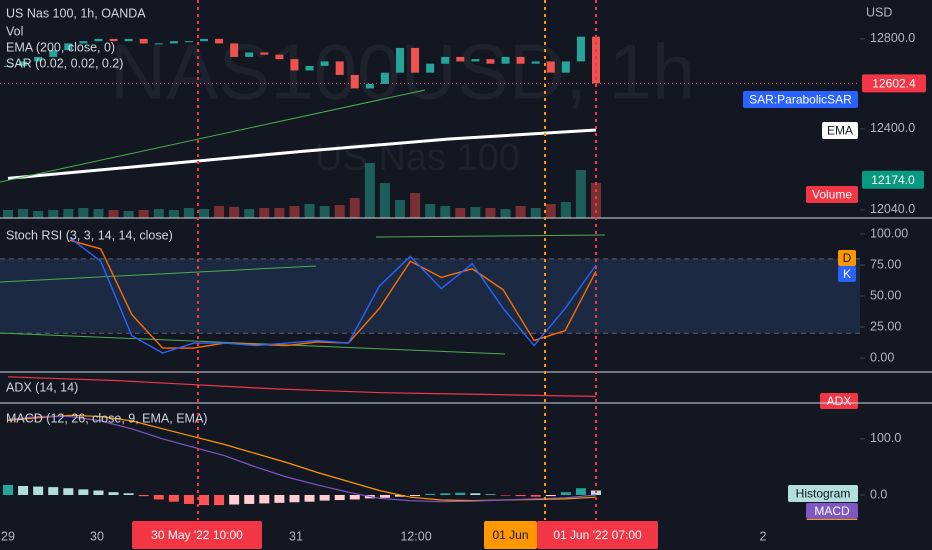 This screenshot has width=932, height=550. I want to click on volume-price-tag: 12174.0, so click(893, 180).